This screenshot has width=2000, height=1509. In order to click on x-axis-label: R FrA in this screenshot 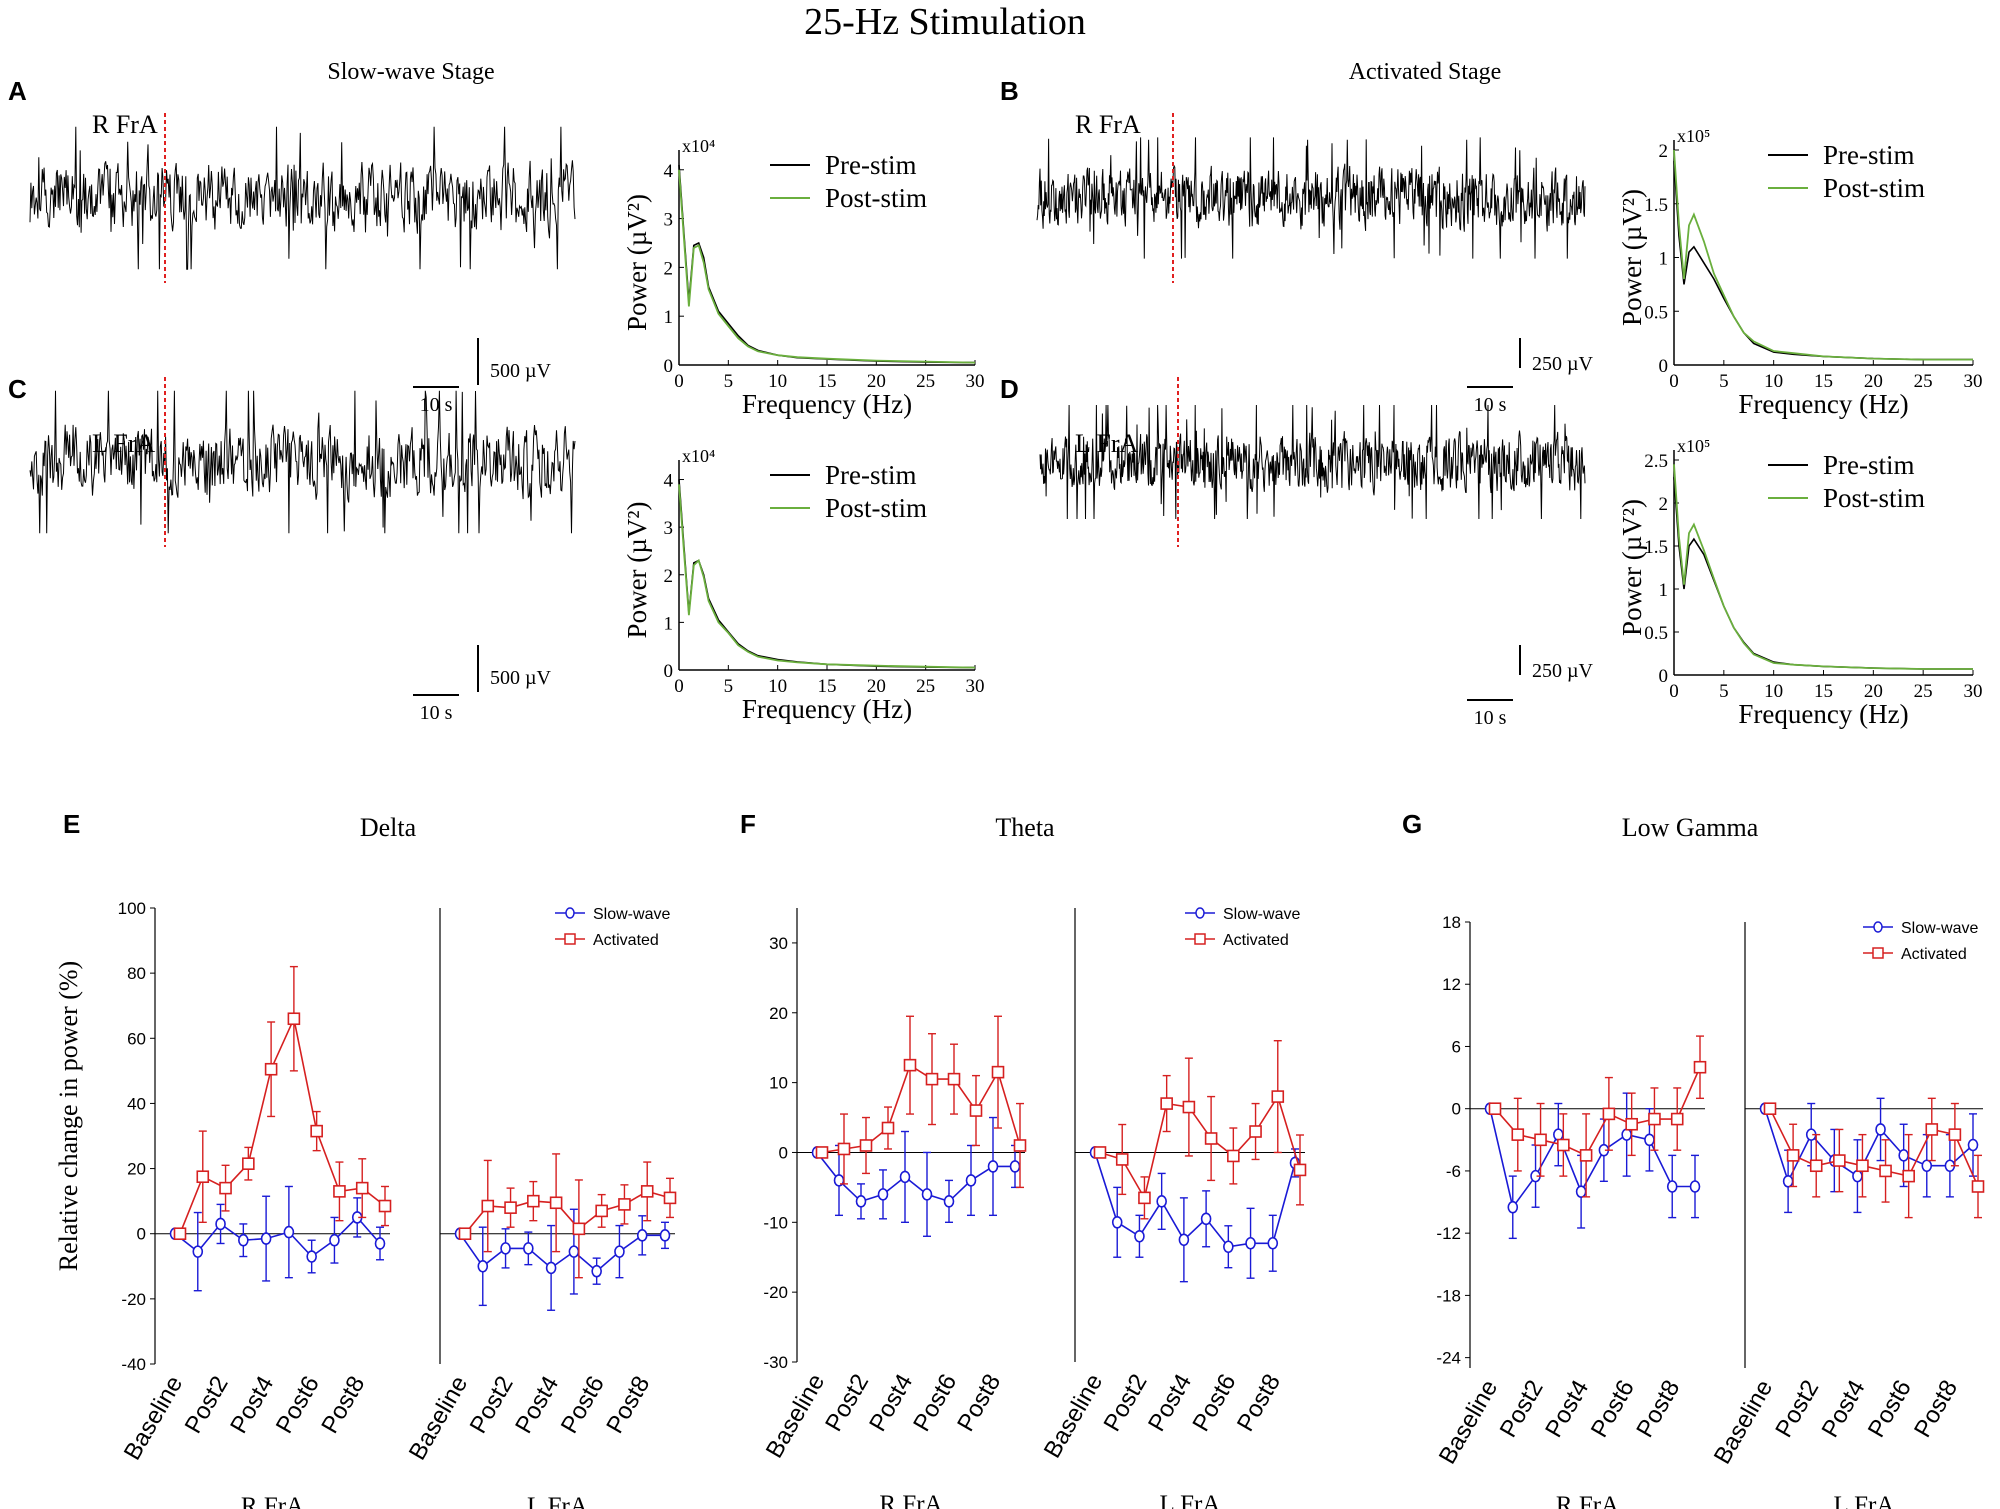, I will do `click(910, 1500)`.